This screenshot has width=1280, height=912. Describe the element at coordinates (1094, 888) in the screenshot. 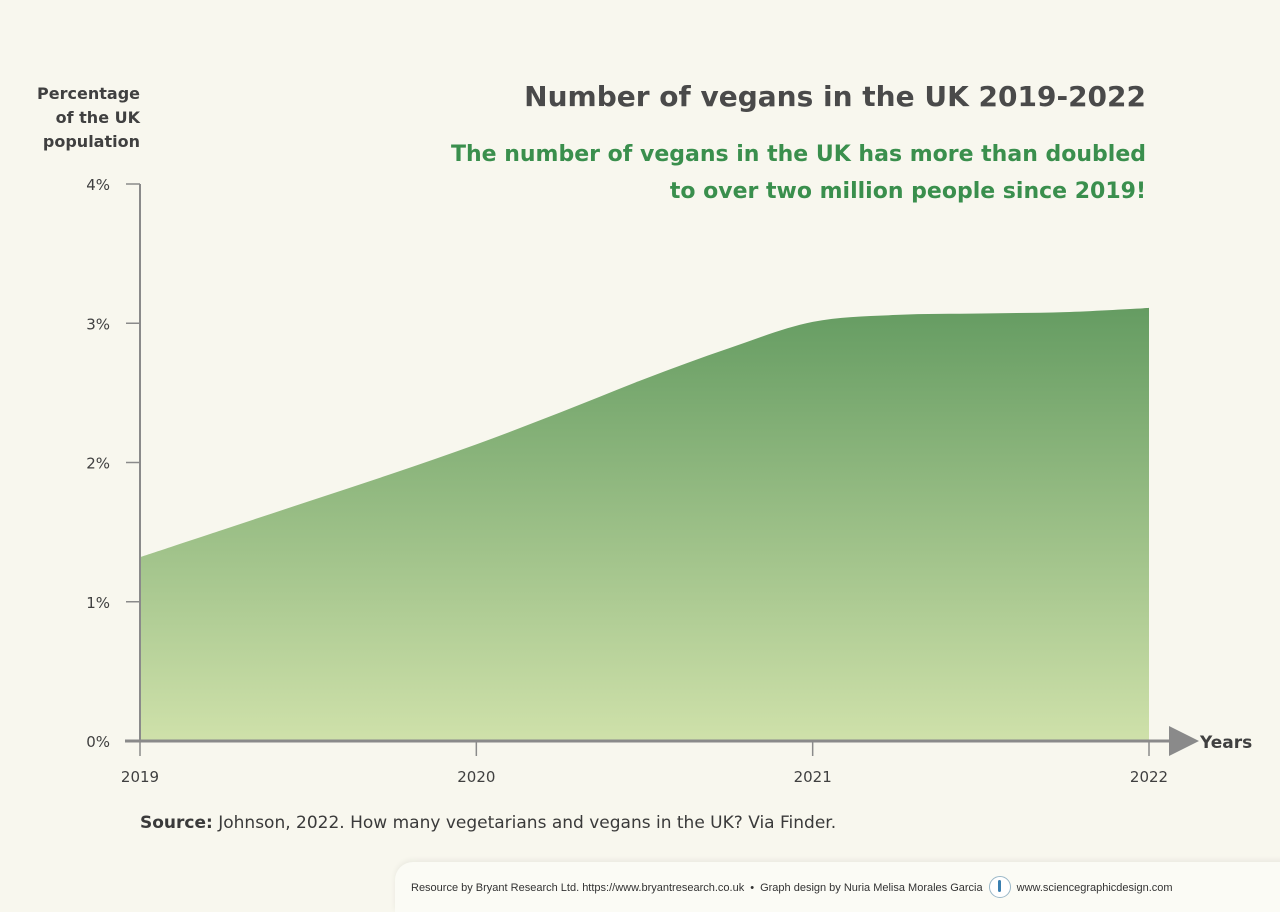

I see `footer-site-link: www.sciencegraphicdesign.com` at that location.